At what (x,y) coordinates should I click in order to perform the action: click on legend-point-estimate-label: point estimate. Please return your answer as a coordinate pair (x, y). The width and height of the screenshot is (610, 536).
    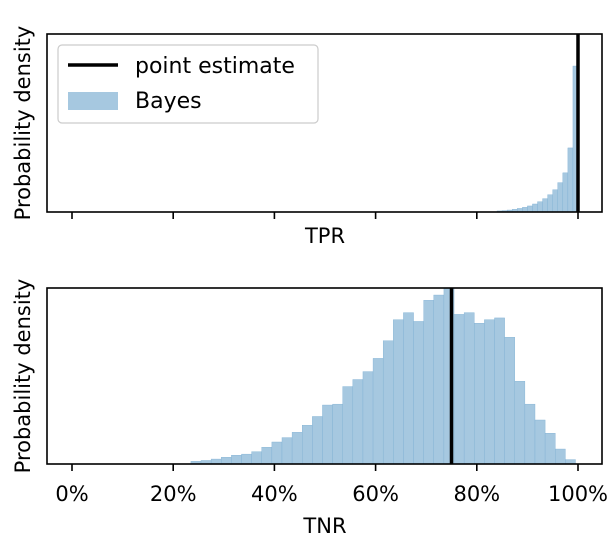
    Looking at the image, I should click on (215, 66).